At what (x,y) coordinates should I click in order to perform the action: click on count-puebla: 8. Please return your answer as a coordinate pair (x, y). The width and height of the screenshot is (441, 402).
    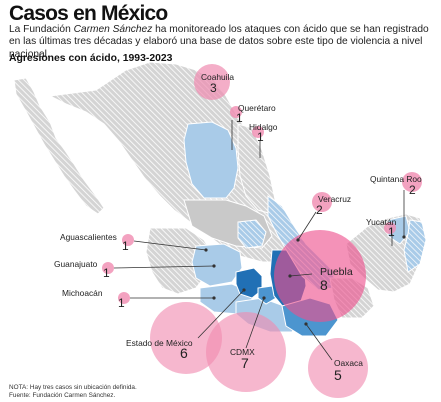
    Looking at the image, I should click on (324, 285).